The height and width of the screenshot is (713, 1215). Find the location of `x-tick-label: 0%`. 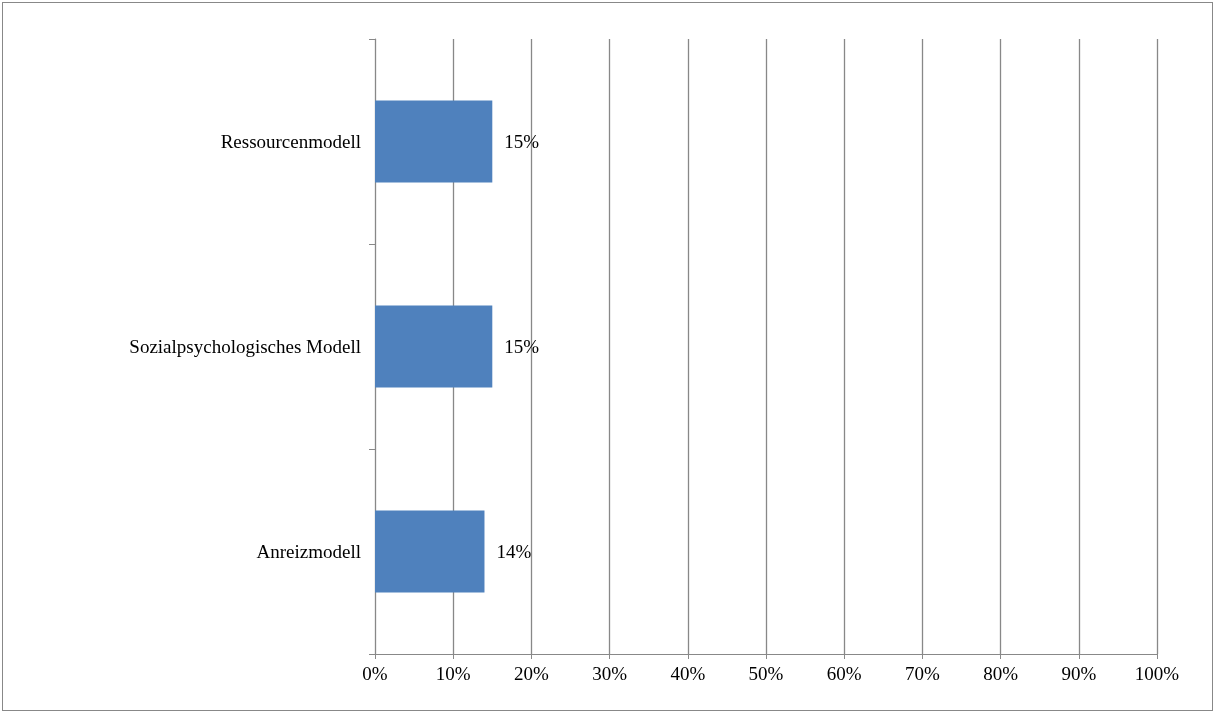

x-tick-label: 0% is located at coordinates (375, 673).